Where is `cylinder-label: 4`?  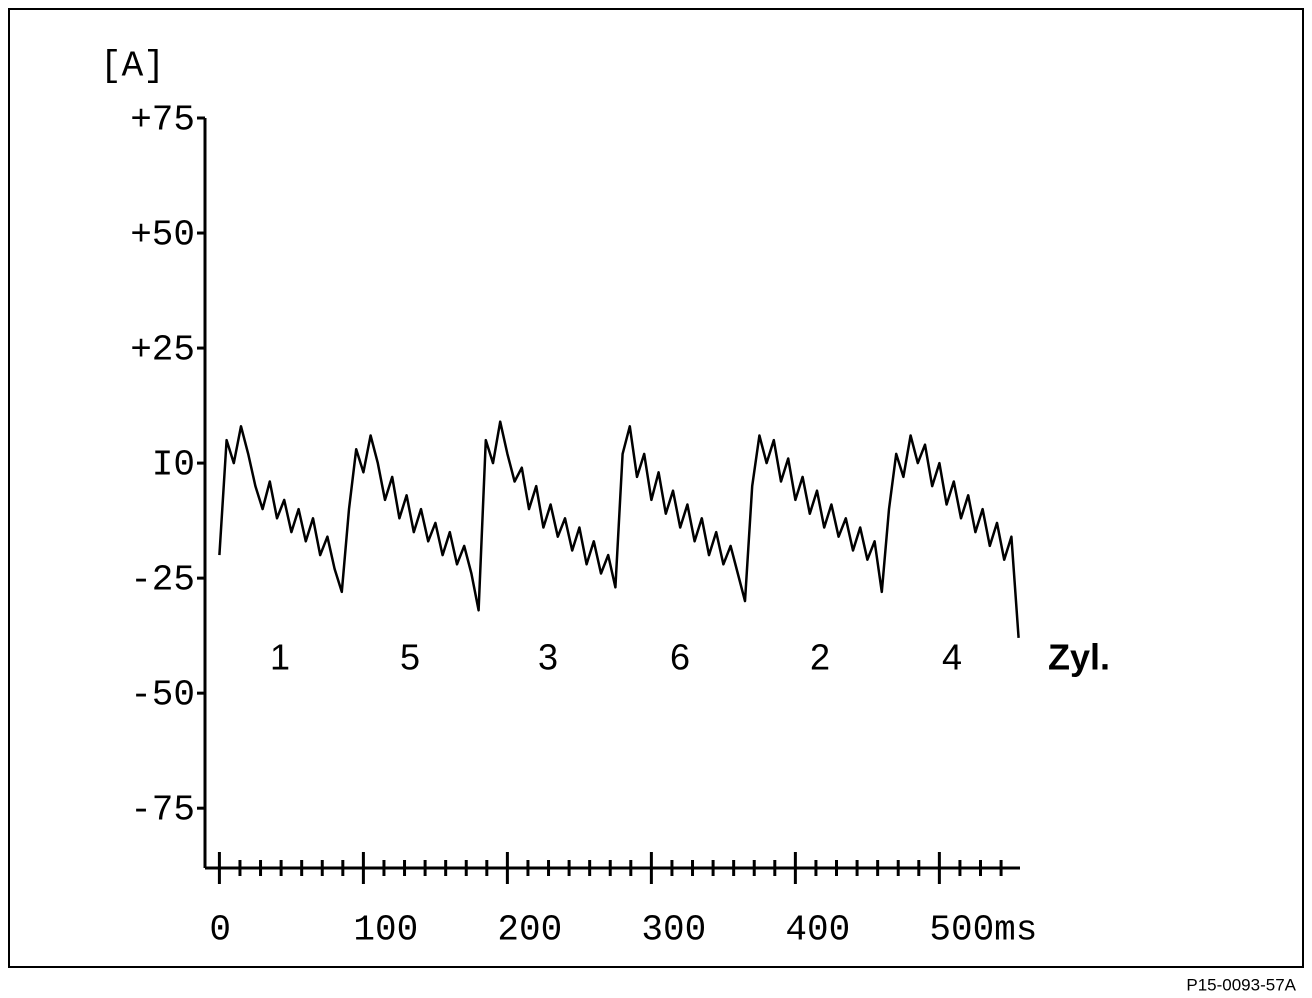 cylinder-label: 4 is located at coordinates (952, 657).